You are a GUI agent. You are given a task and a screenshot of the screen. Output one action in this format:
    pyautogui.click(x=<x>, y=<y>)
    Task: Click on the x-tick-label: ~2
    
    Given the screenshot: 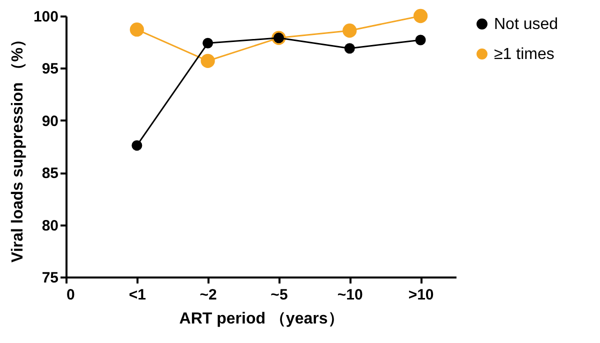 What is the action you would take?
    pyautogui.click(x=208, y=295)
    